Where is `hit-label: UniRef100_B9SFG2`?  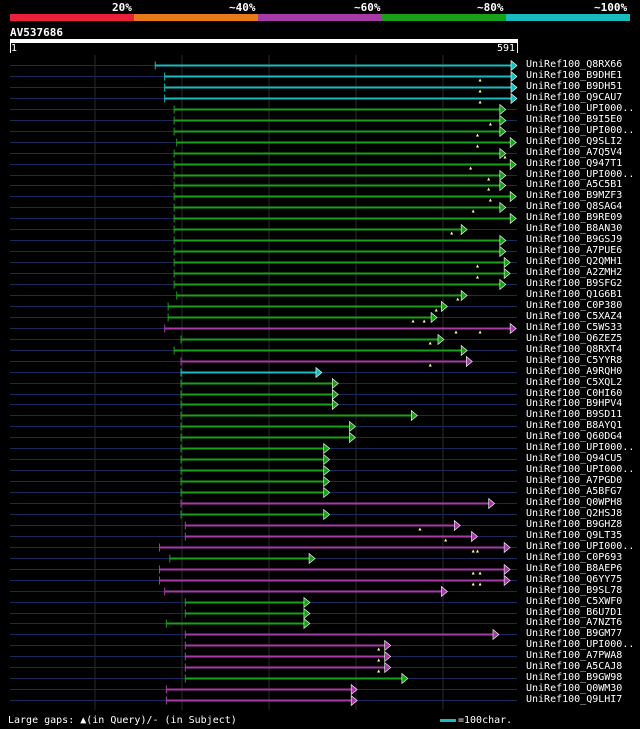
hit-label: UniRef100_B9SFG2 is located at coordinates (574, 283).